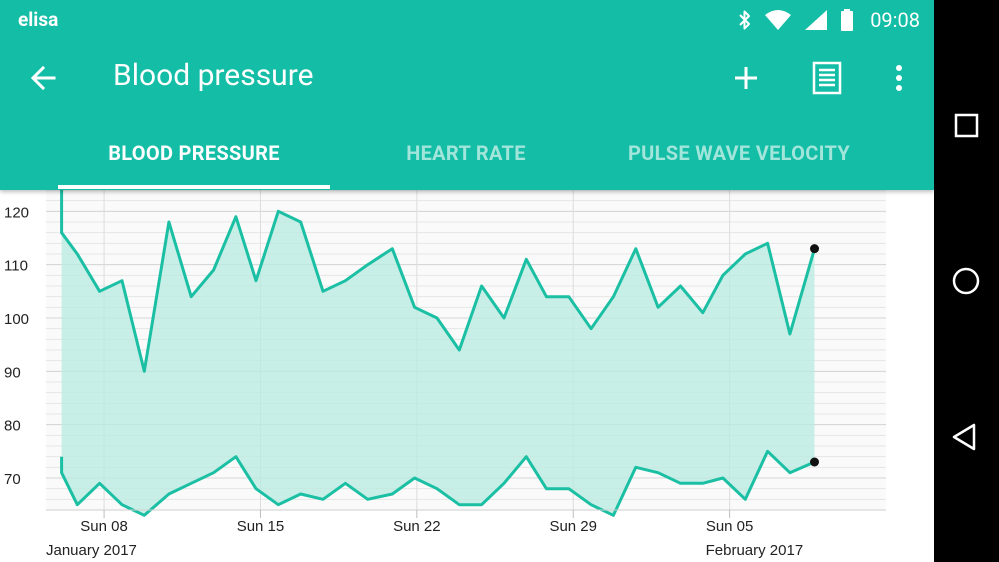  Describe the element at coordinates (815, 462) in the screenshot. I see `latest-point-diastolic` at that location.